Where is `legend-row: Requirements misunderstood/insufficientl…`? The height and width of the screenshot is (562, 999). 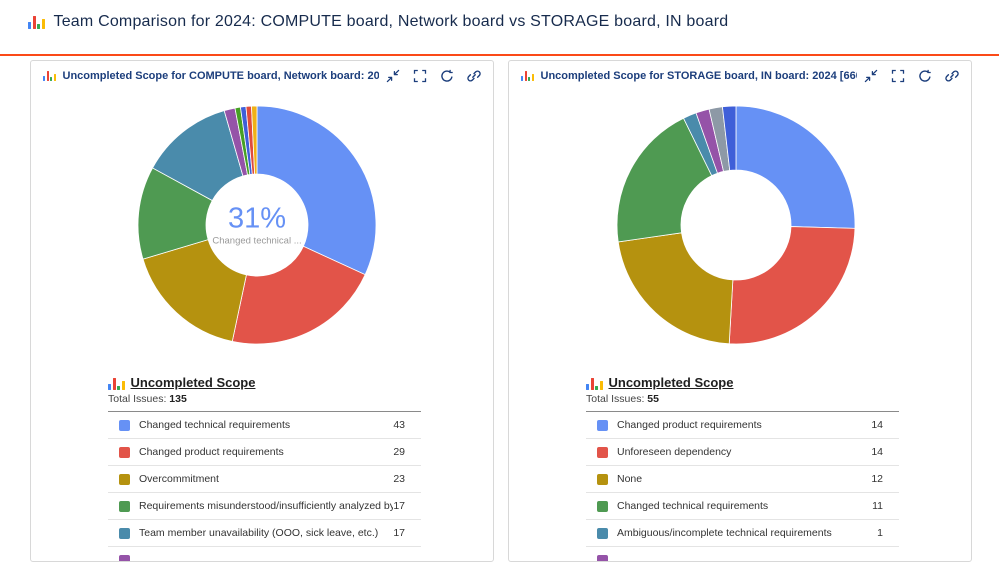 legend-row: Requirements misunderstood/insufficientl… is located at coordinates (264, 506).